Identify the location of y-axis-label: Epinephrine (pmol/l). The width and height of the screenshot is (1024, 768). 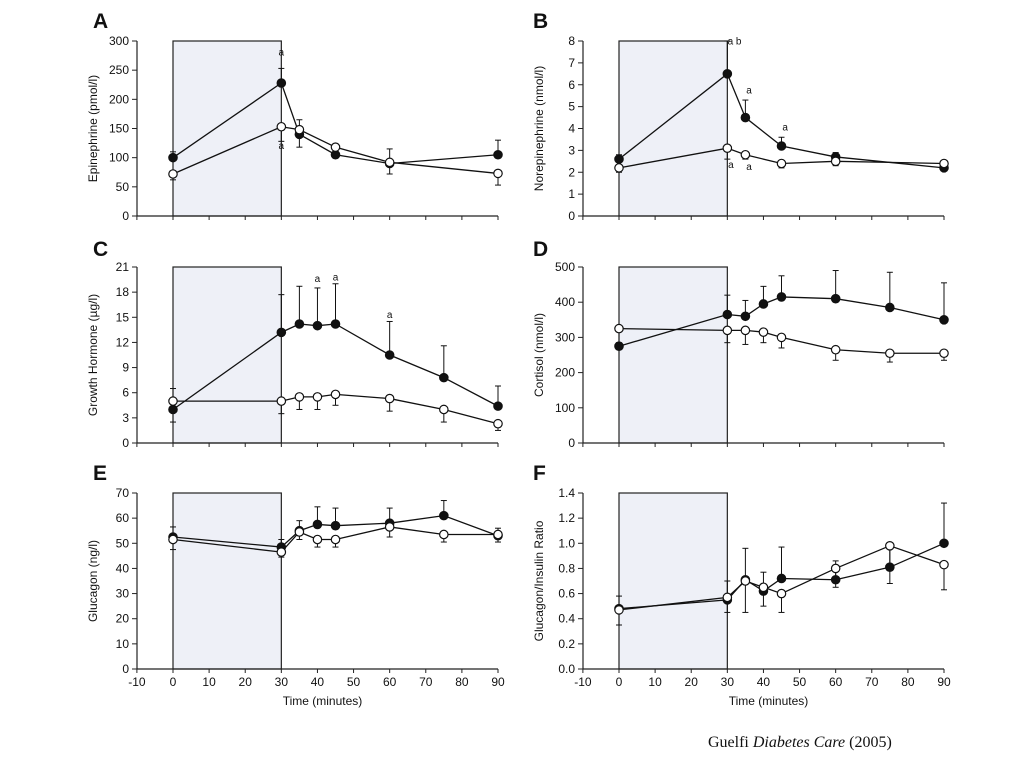
(93, 128).